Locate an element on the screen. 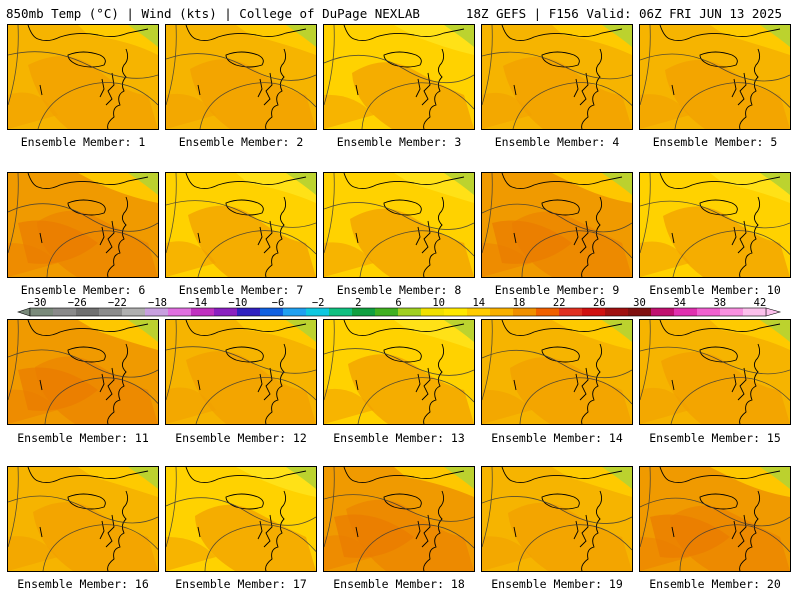 This screenshot has width=800, height=600. colorbar-tick-label: −18 is located at coordinates (157, 303).